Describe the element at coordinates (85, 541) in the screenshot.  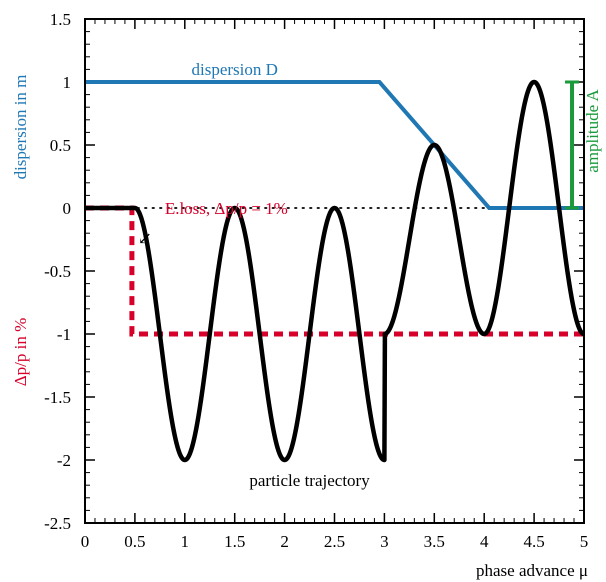
I see `x-tick-label: 0` at that location.